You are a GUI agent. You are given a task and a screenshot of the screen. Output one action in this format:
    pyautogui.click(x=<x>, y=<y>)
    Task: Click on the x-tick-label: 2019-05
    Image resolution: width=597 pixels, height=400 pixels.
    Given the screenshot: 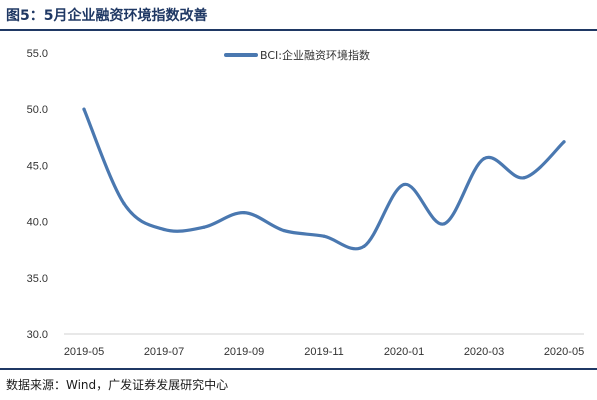 What is the action you would take?
    pyautogui.click(x=84, y=352)
    